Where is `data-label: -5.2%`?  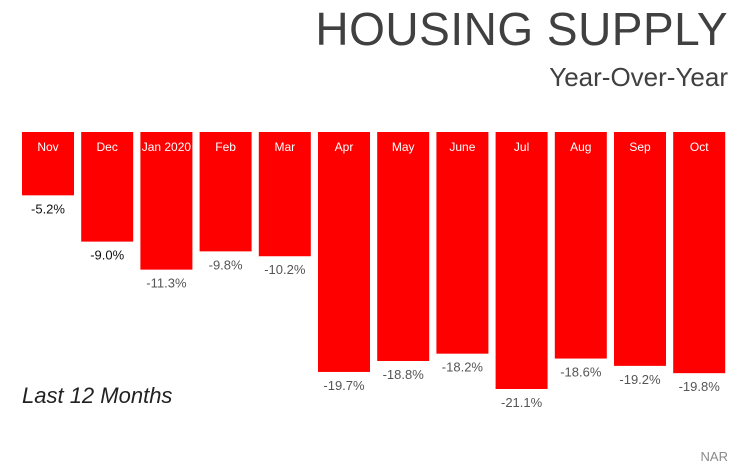
data-label: -5.2% is located at coordinates (48, 208).